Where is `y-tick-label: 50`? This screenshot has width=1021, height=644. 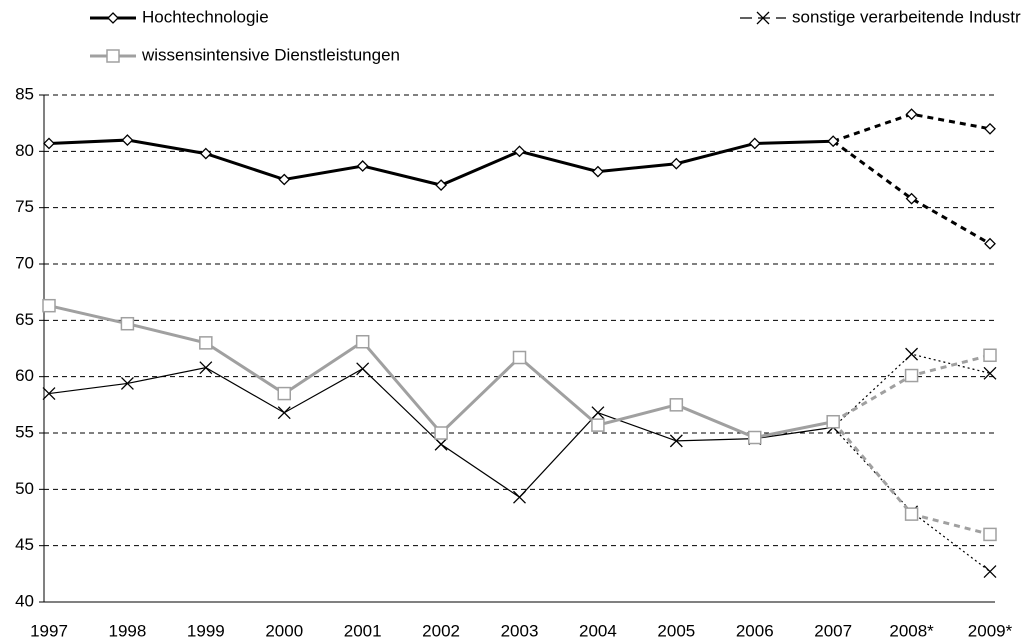 y-tick-label: 50 is located at coordinates (24, 488).